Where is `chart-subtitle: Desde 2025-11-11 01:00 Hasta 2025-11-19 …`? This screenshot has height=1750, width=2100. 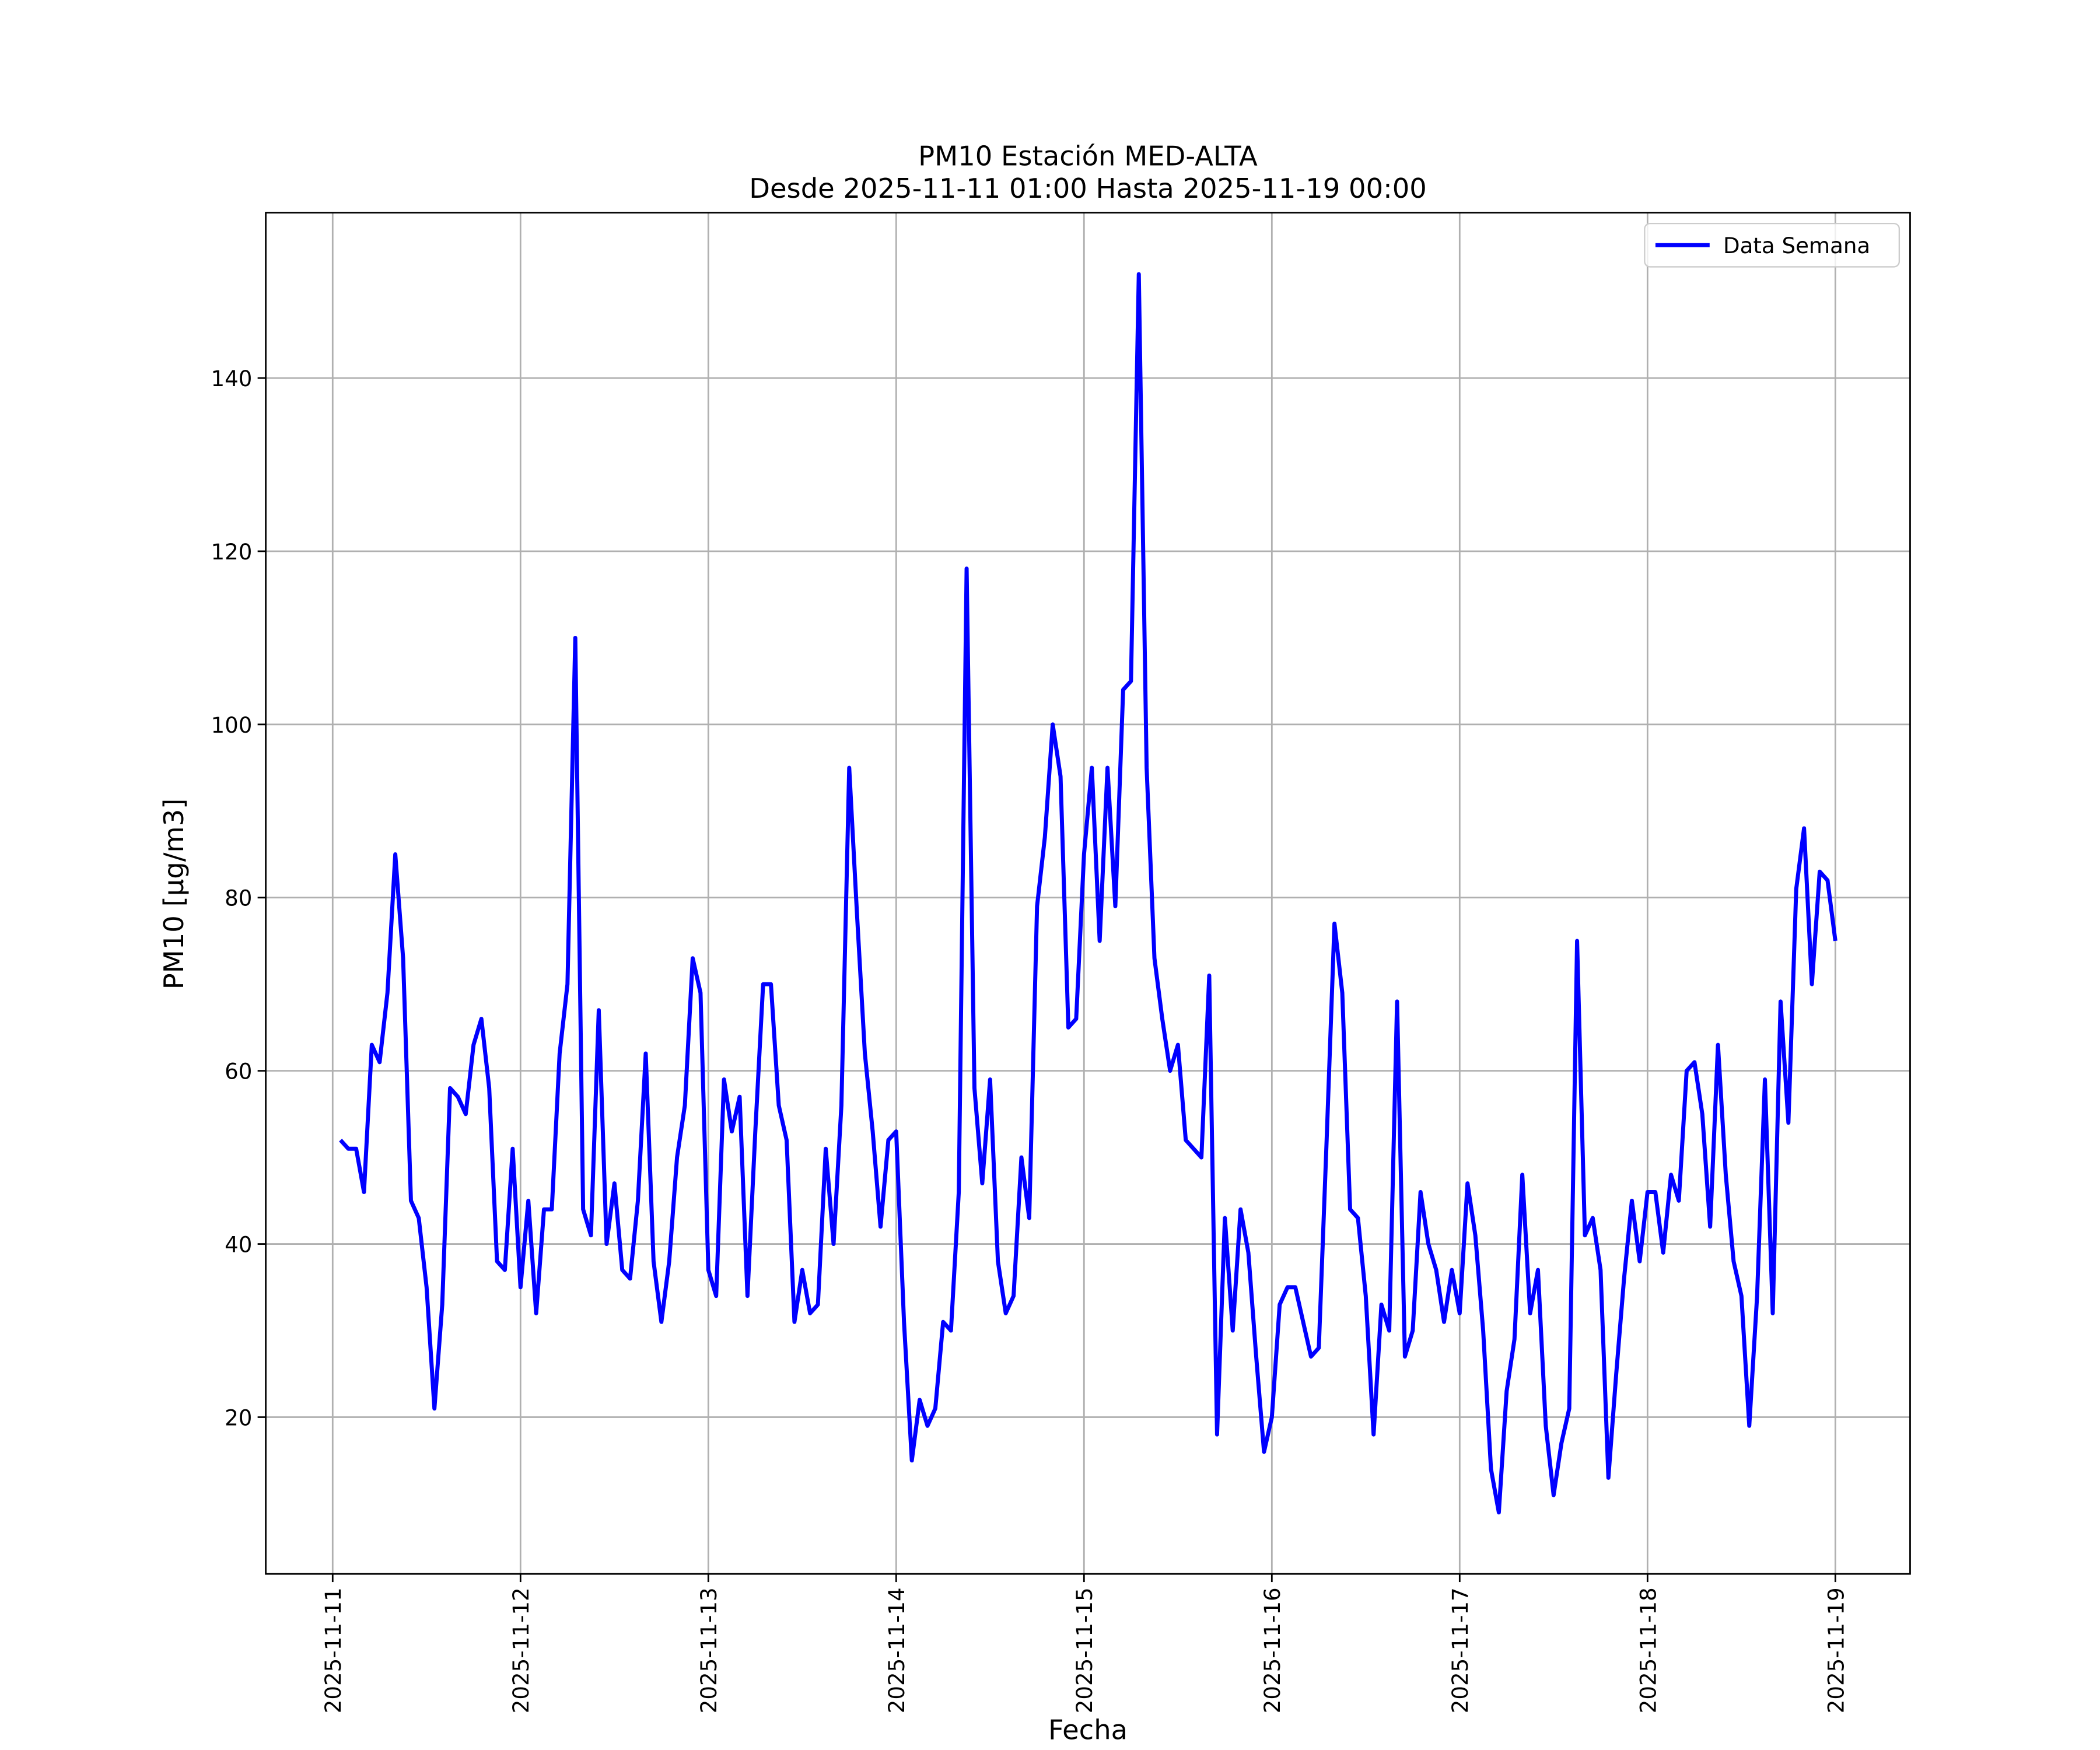 chart-subtitle: Desde 2025-11-11 01:00 Hasta 2025-11-19 … is located at coordinates (1088, 188).